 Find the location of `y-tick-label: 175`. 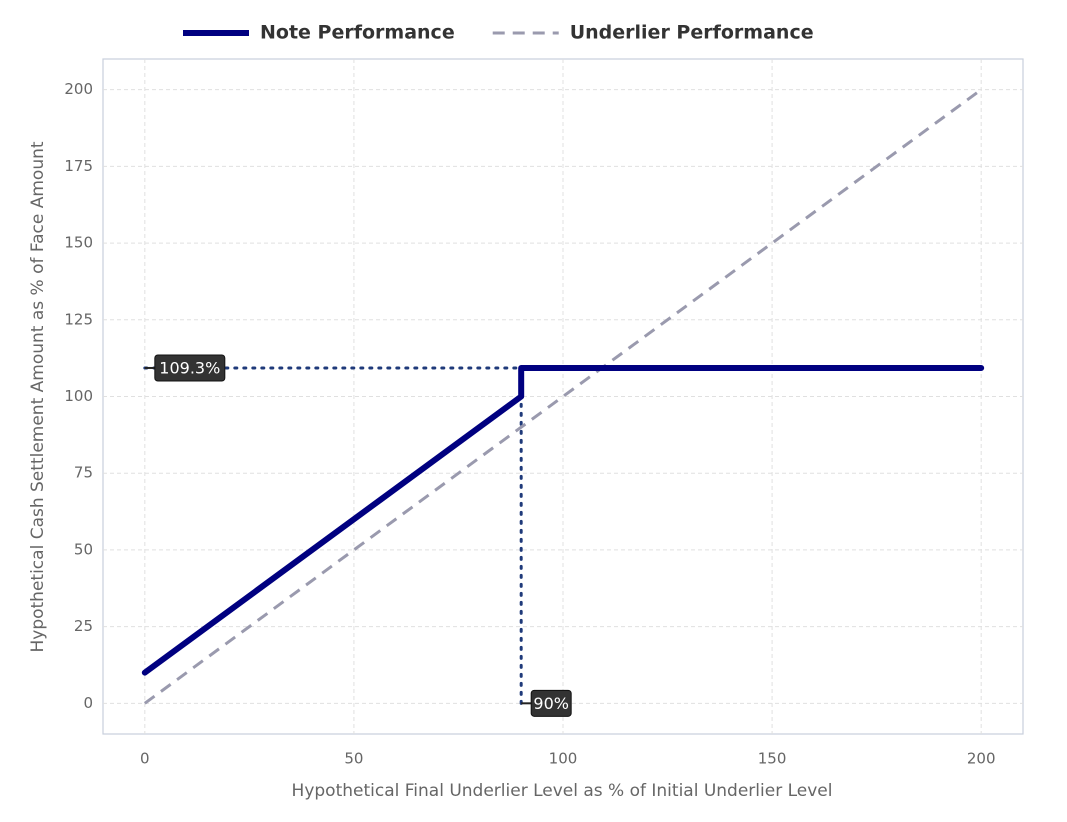

y-tick-label: 175 is located at coordinates (78, 166).